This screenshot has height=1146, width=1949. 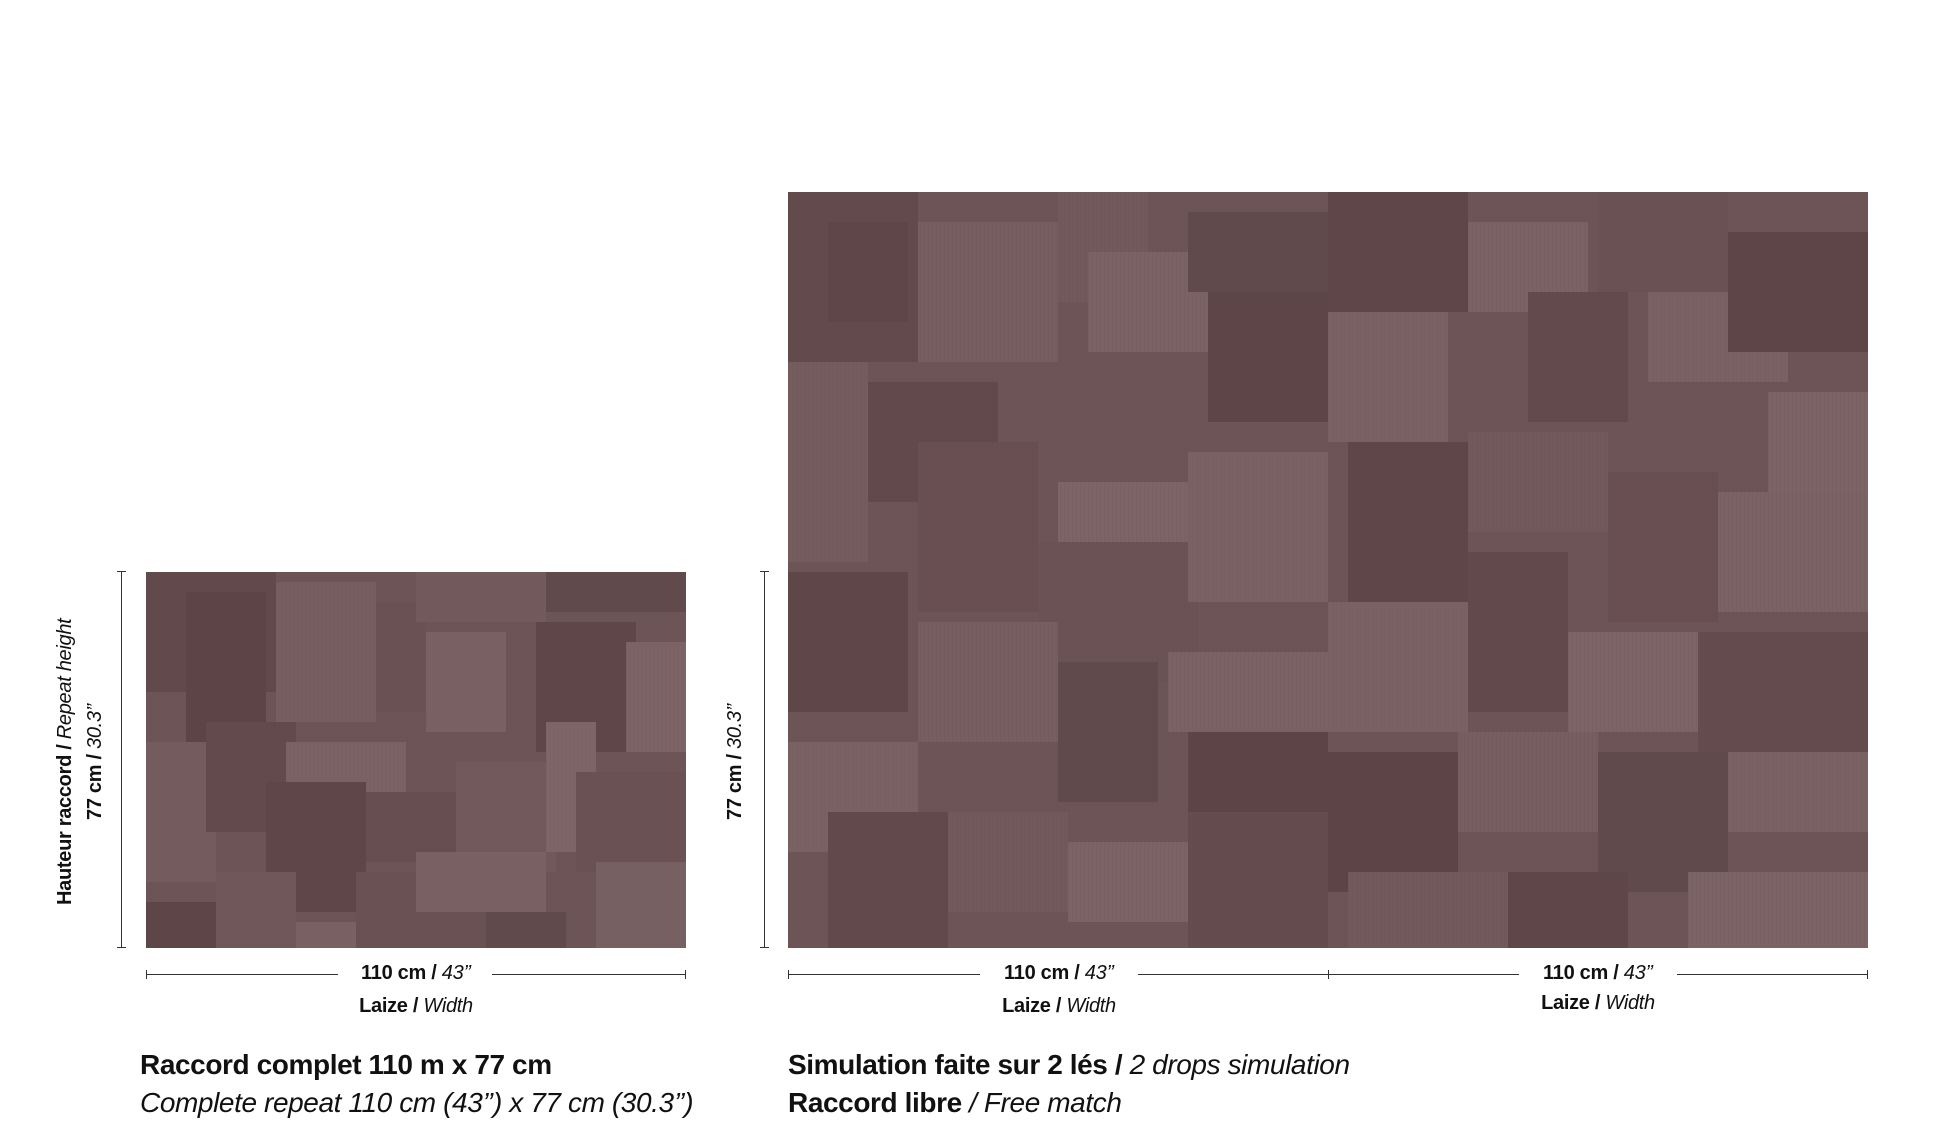 I want to click on drop1-width-value-bold: 110 cm /, so click(x=1042, y=973).